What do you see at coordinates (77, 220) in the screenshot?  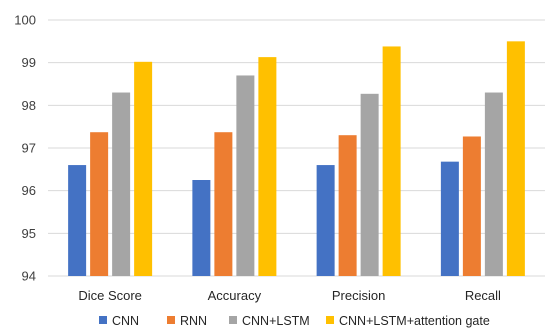 I see `bar-cnn-dice-score` at bounding box center [77, 220].